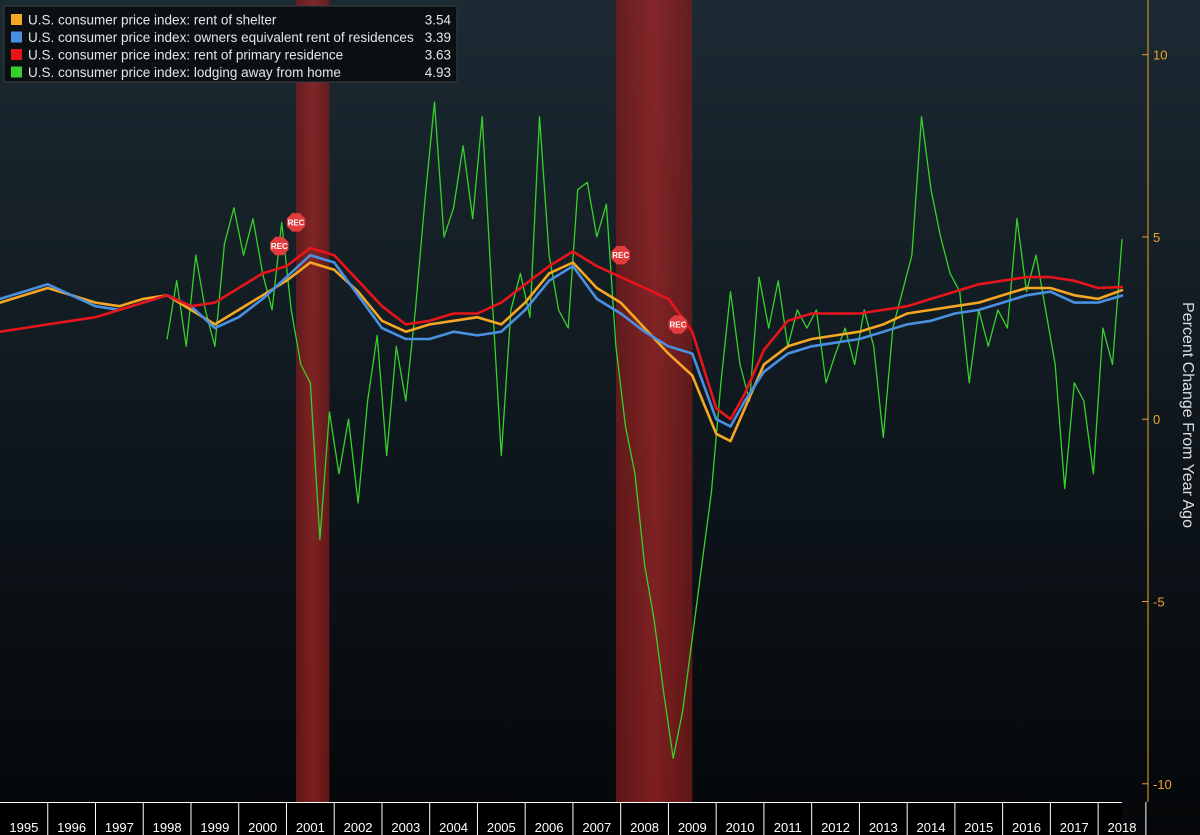 The image size is (1200, 835). Describe the element at coordinates (438, 20) in the screenshot. I see `legend-value-1: 3.54` at that location.